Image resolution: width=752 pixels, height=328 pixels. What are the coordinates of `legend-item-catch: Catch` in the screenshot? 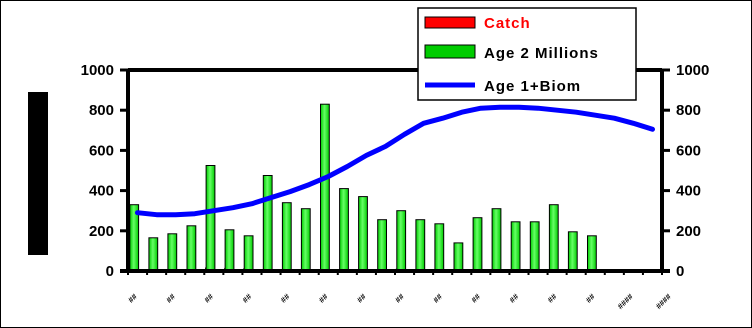 It's located at (477, 23).